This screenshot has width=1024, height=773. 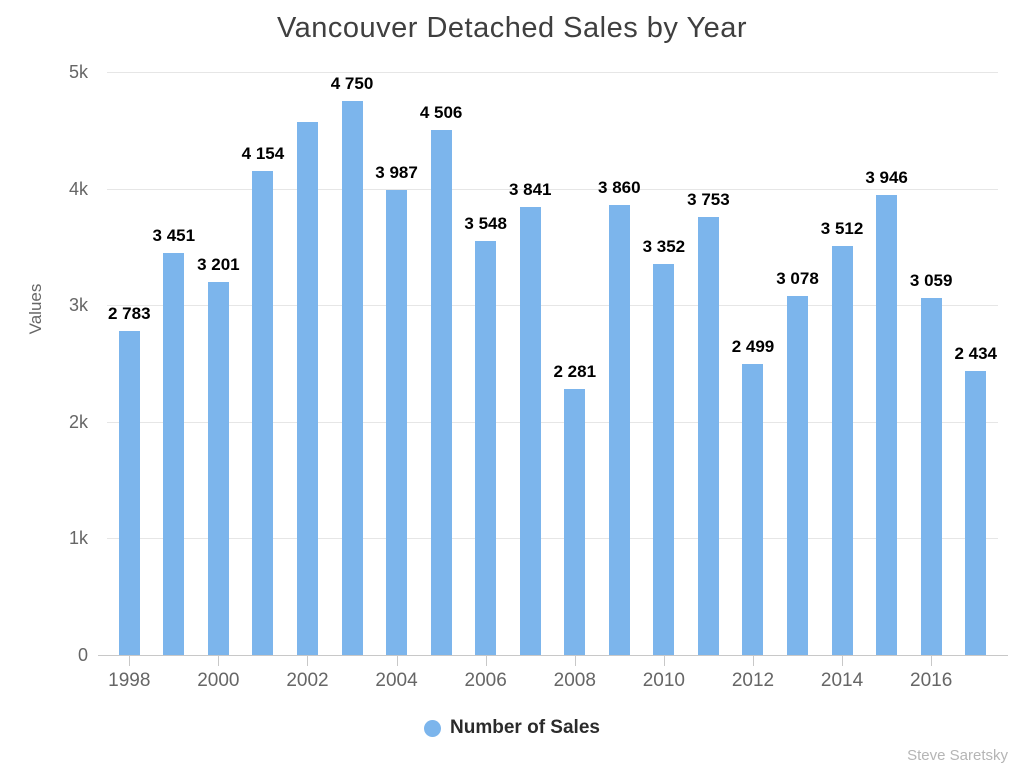 What do you see at coordinates (485, 680) in the screenshot?
I see `x-axis-label-2006: 2006` at bounding box center [485, 680].